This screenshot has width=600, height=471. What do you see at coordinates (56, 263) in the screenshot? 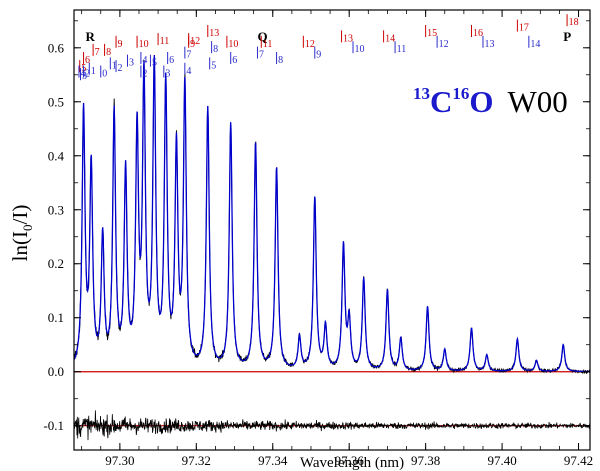
I see `y-tick-label: 0.2` at bounding box center [56, 263].